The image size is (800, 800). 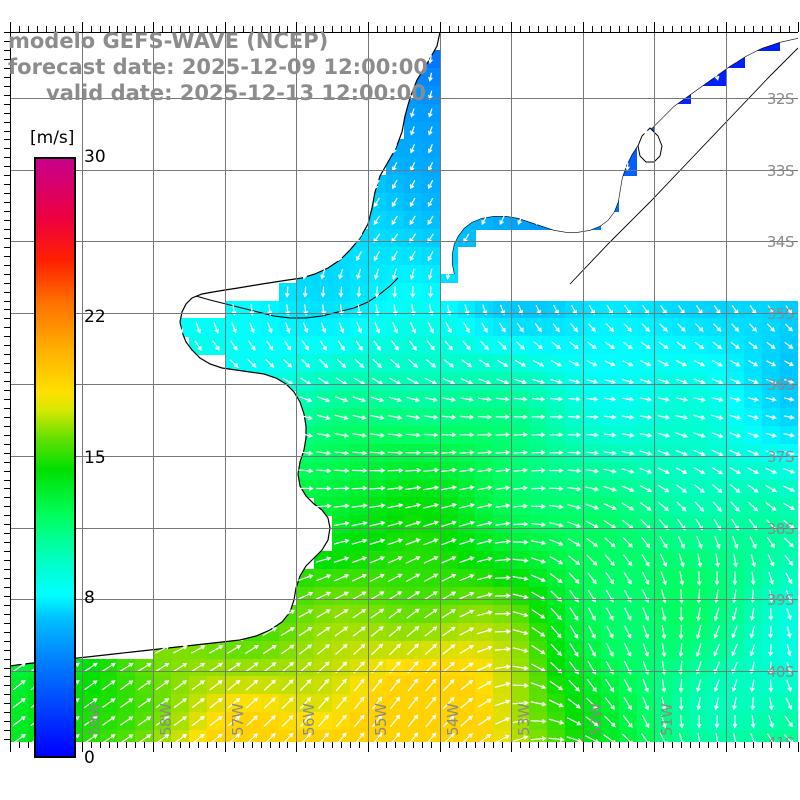 I want to click on longitude-label: 55W, so click(x=381, y=719).